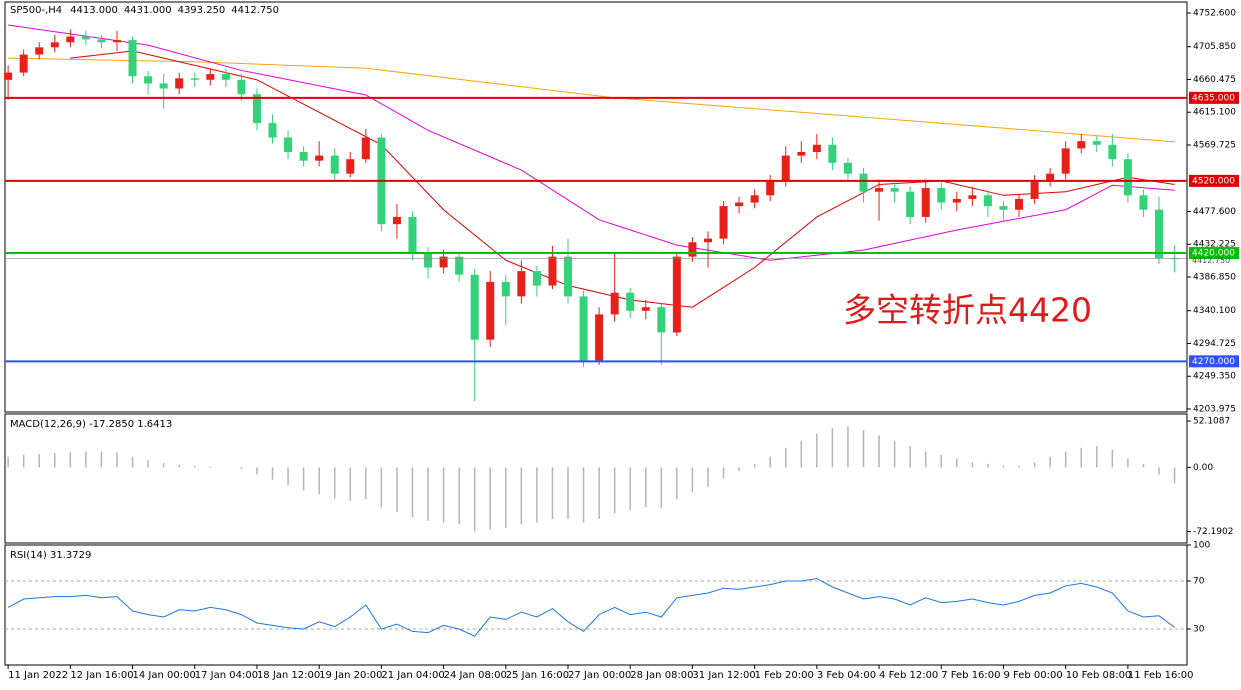 This screenshot has height=690, width=1241. What do you see at coordinates (1201, 546) in the screenshot?
I see `y-tick-label: 100` at bounding box center [1201, 546].